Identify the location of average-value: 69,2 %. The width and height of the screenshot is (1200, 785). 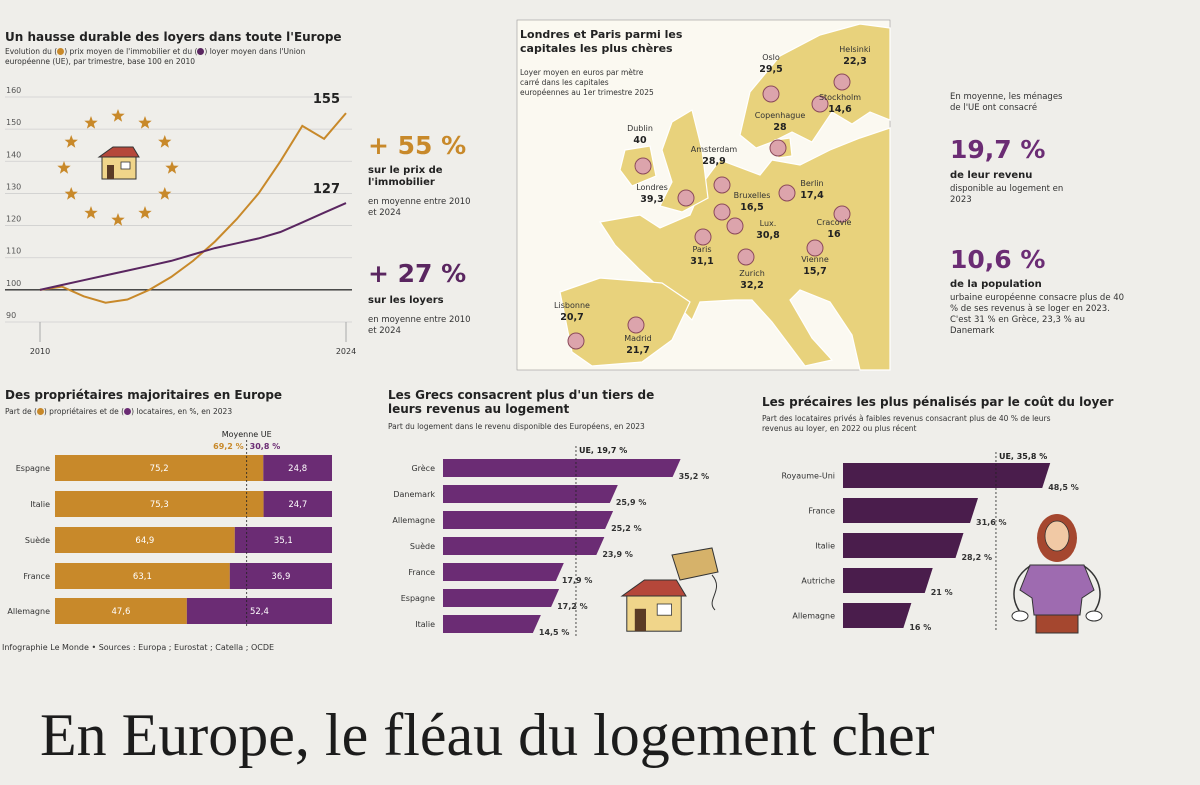
(228, 446).